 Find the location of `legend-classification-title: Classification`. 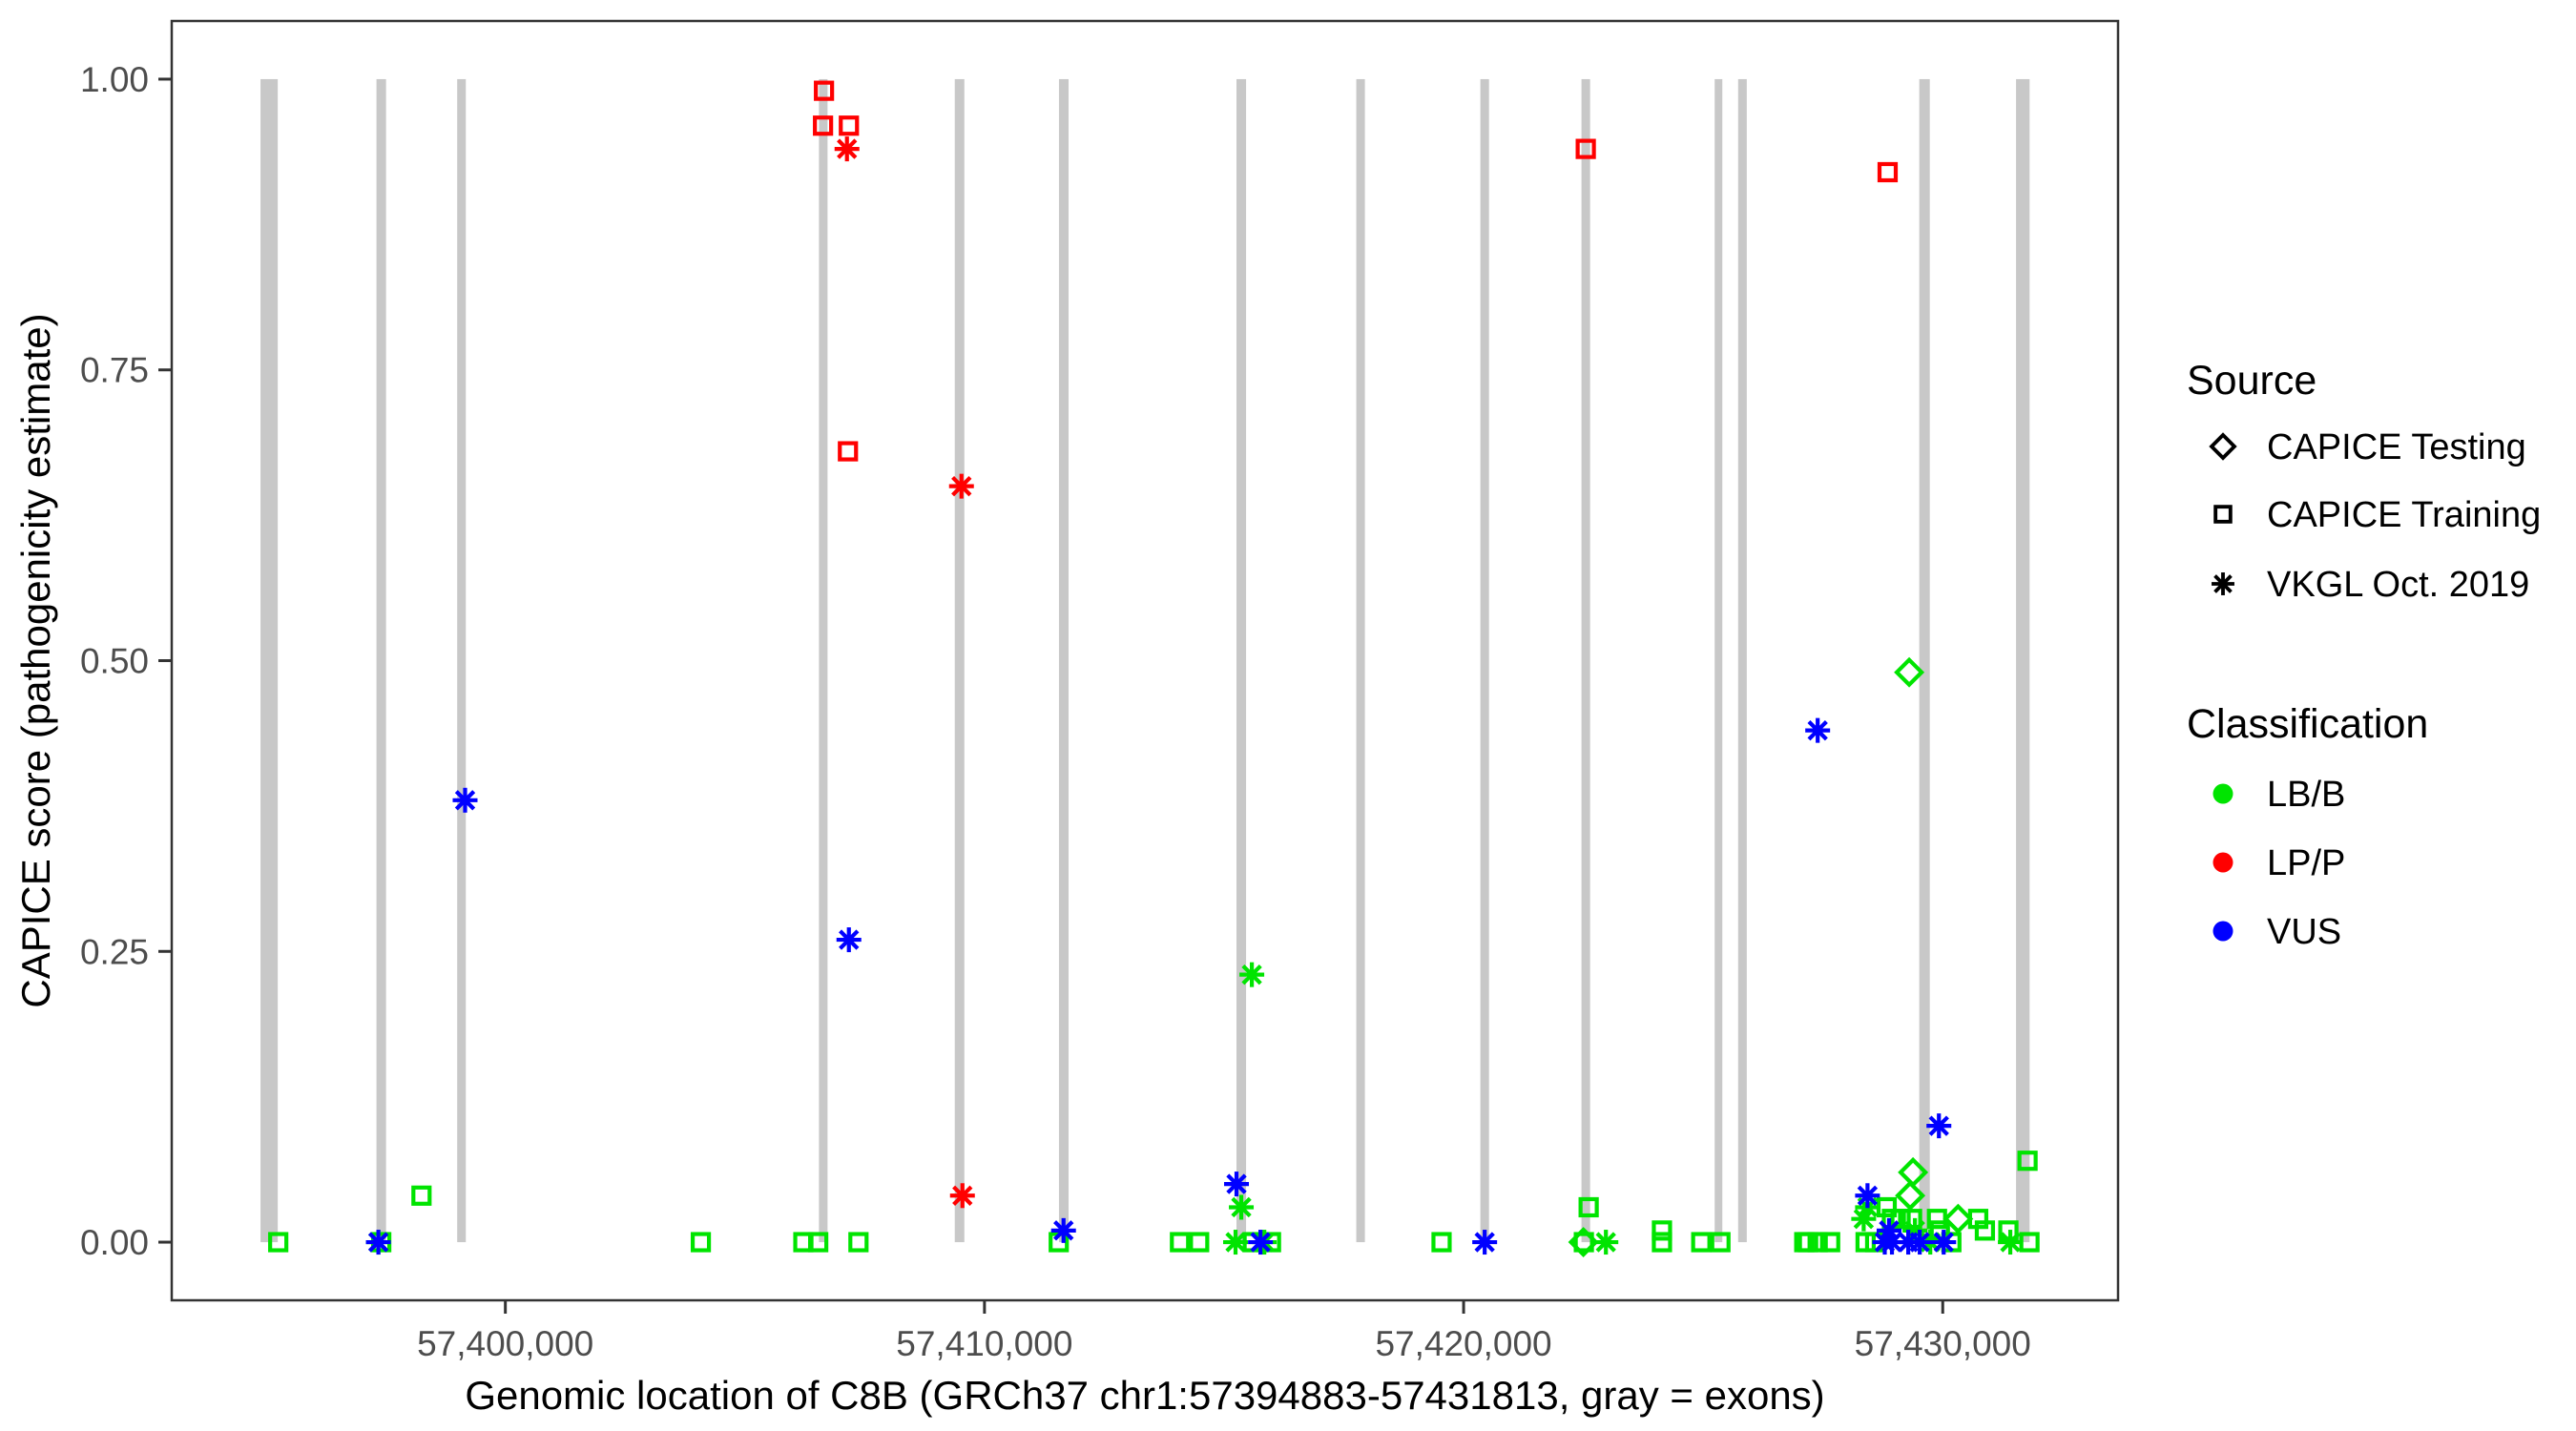

legend-classification-title: Classification is located at coordinates (2307, 724).